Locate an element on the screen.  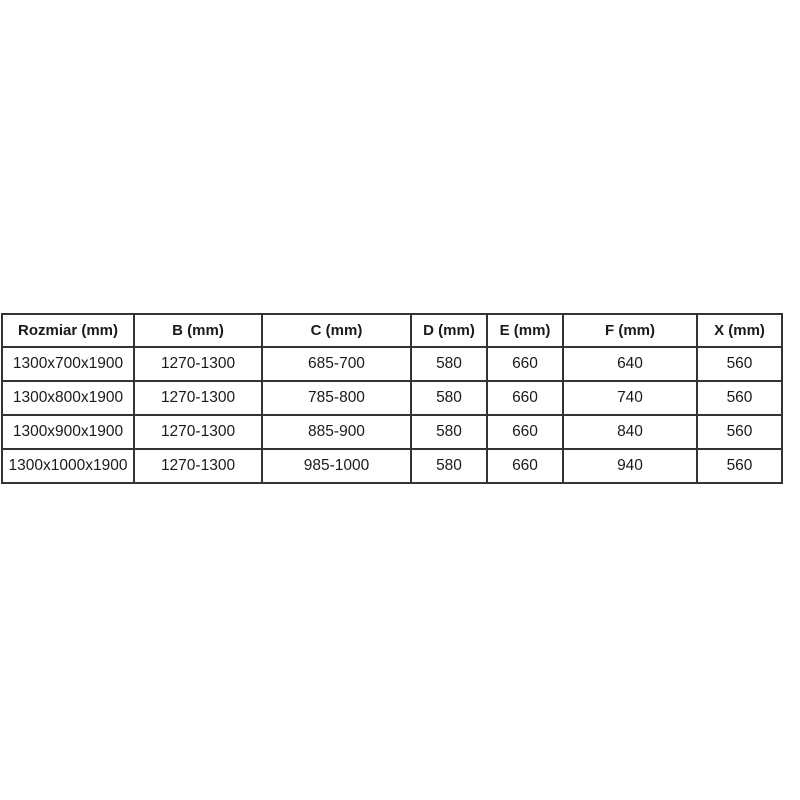
cell-f: 840 is located at coordinates (630, 432).